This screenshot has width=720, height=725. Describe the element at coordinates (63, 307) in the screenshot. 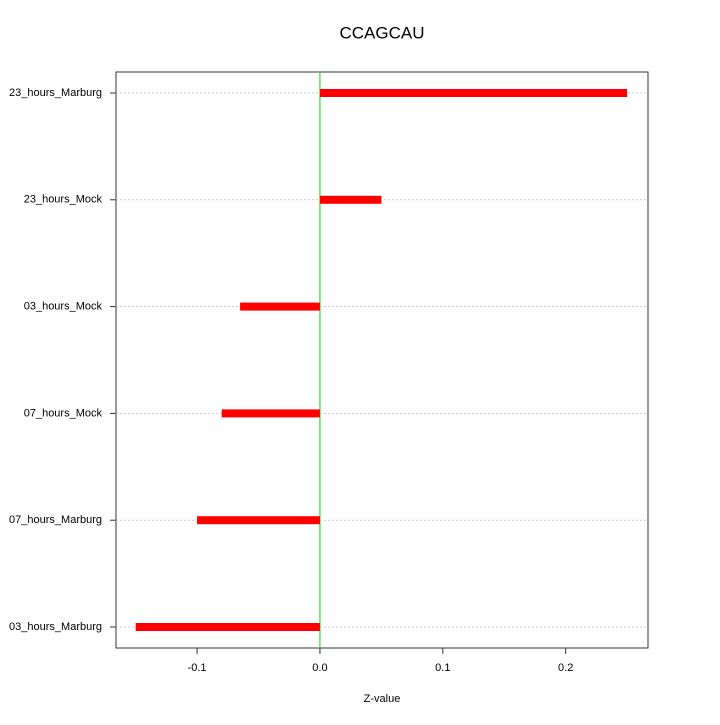

I see `y-tick-label: 03_hours_Mock` at that location.